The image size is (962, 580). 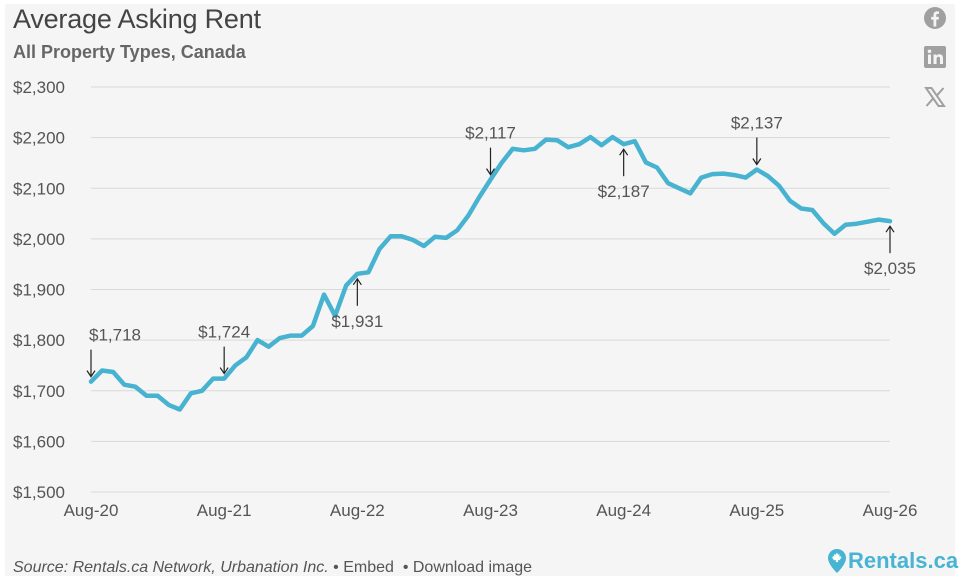 What do you see at coordinates (91, 510) in the screenshot?
I see `x-tick-label: Aug-20` at bounding box center [91, 510].